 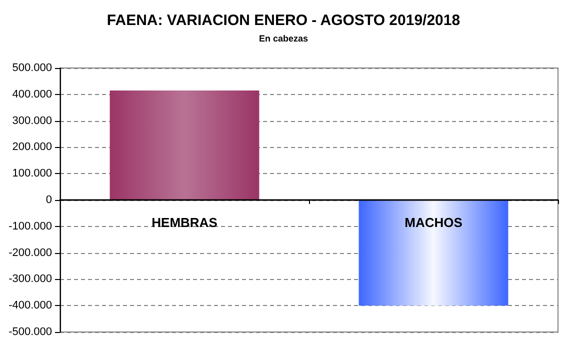 What do you see at coordinates (283, 39) in the screenshot?
I see `chart-subtitle: En cabezas` at bounding box center [283, 39].